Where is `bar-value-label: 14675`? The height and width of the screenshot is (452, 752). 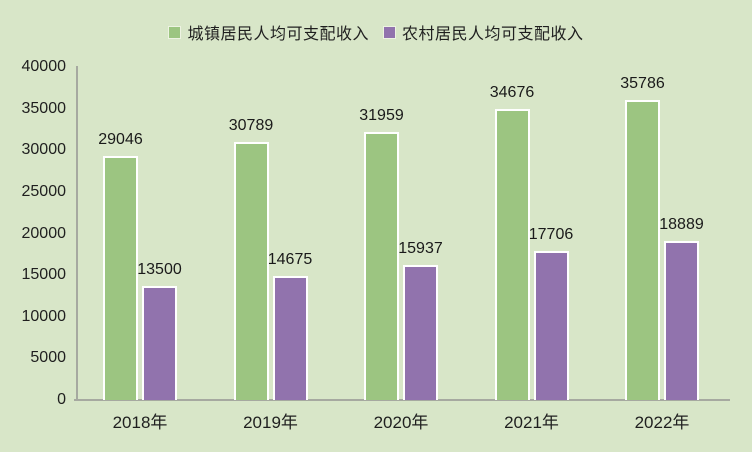 bar-value-label: 14675 is located at coordinates (290, 259).